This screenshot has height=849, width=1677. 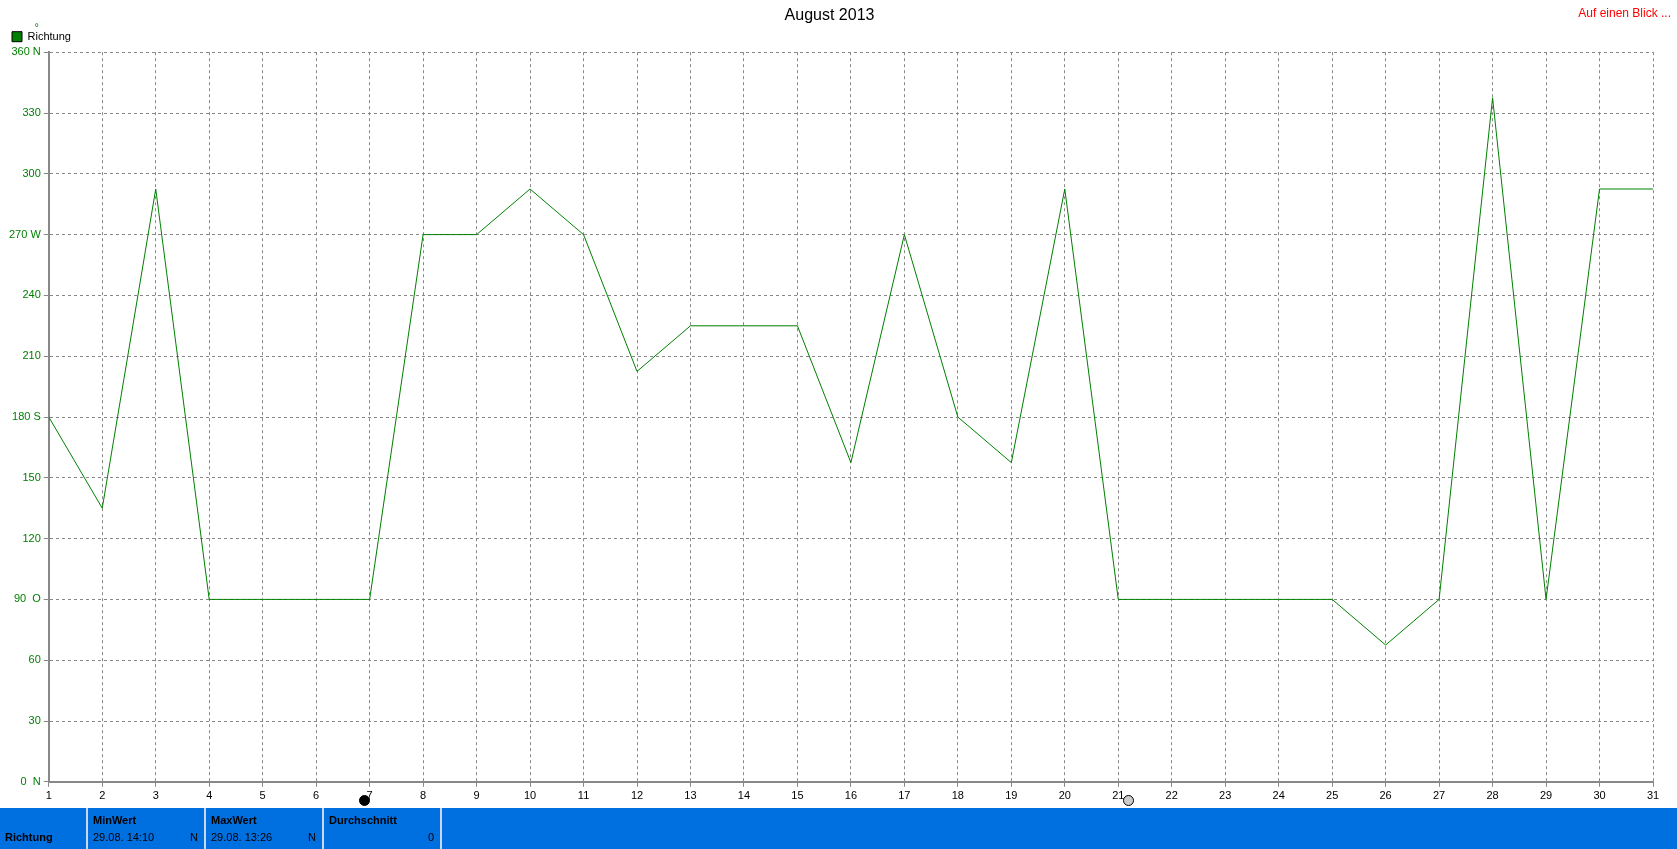 I want to click on y-tick-label: 60, so click(x=34, y=659).